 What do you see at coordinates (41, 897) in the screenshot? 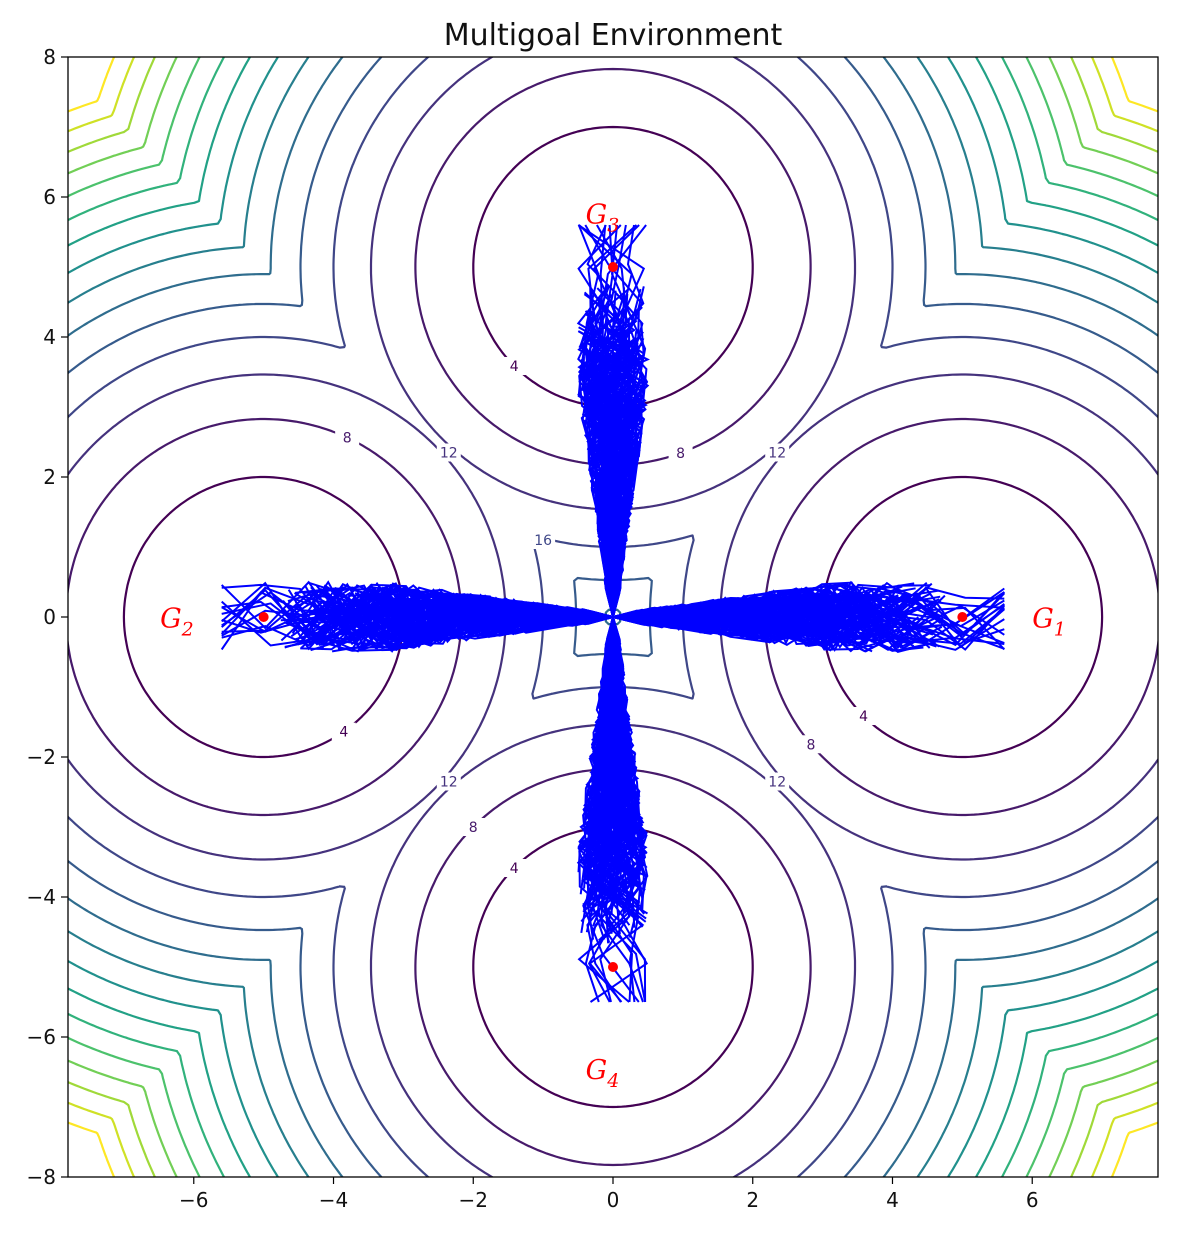
I see `y-tick-label: −4` at bounding box center [41, 897].